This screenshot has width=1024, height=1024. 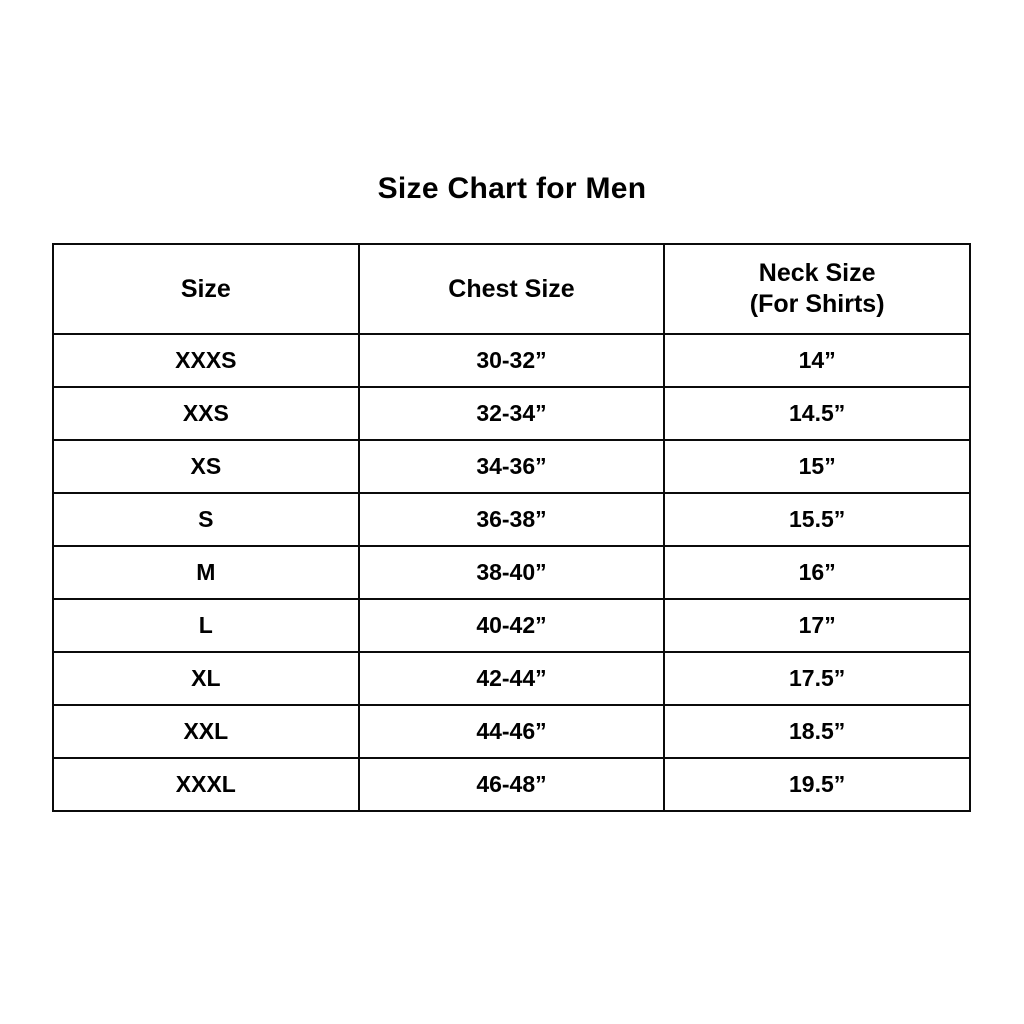 I want to click on header-row: Size Chest Size Neck Size (For Shirts), so click(x=511, y=289).